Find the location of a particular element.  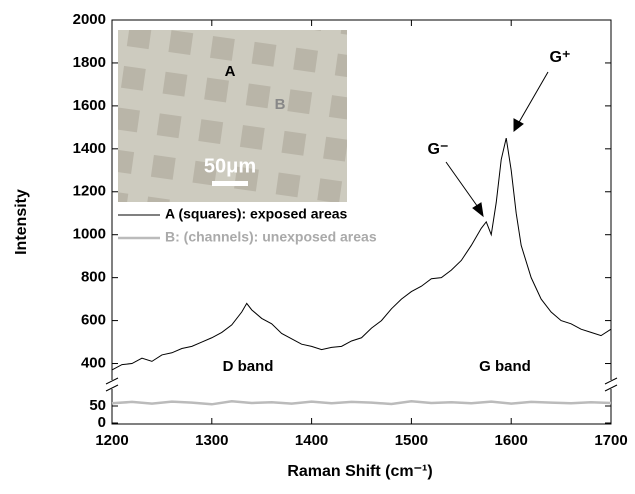

annotation: G band is located at coordinates (505, 366).